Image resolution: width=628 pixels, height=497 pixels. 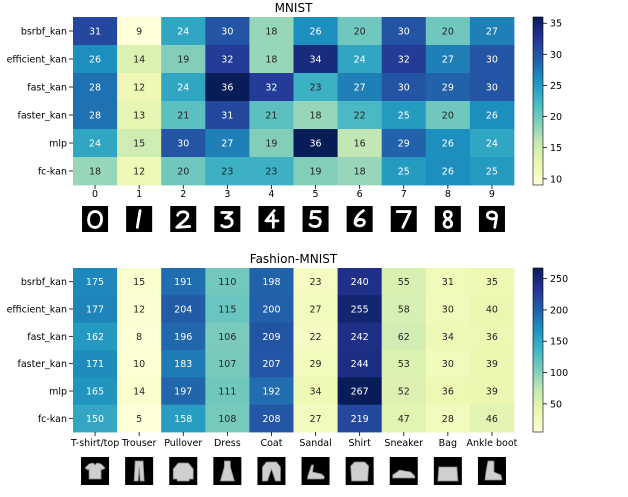 I want to click on cell-value-label: 47, so click(x=404, y=419).